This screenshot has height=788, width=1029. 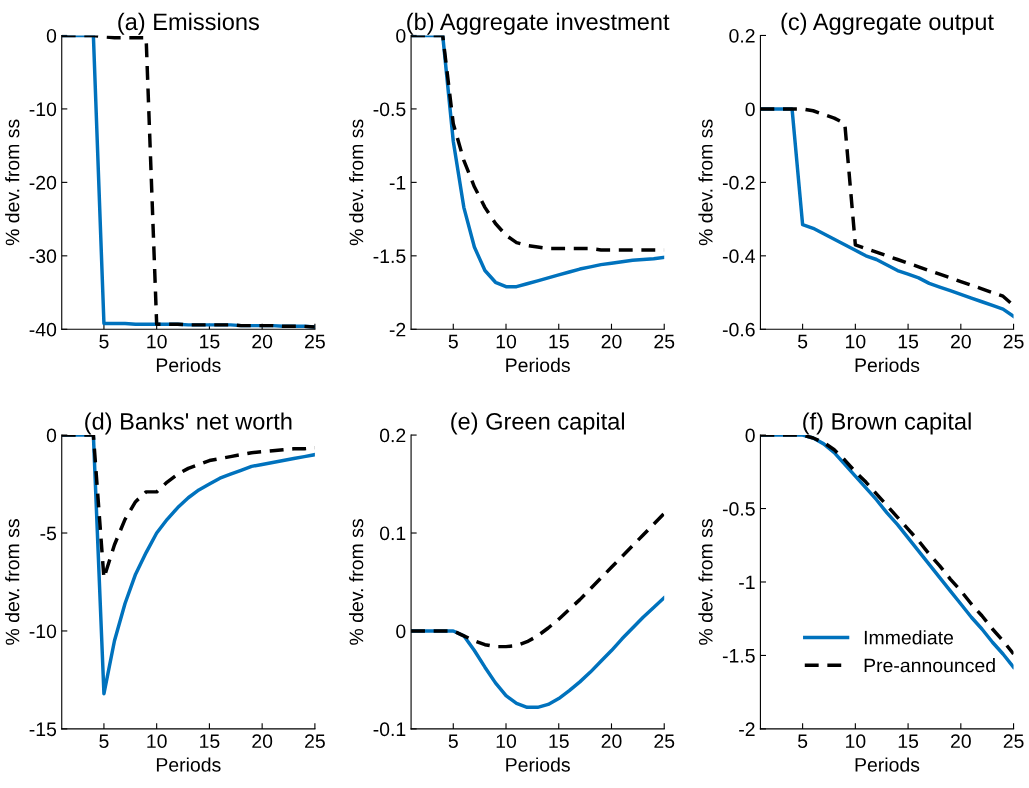 What do you see at coordinates (909, 637) in the screenshot?
I see `legend-label: Immediate` at bounding box center [909, 637].